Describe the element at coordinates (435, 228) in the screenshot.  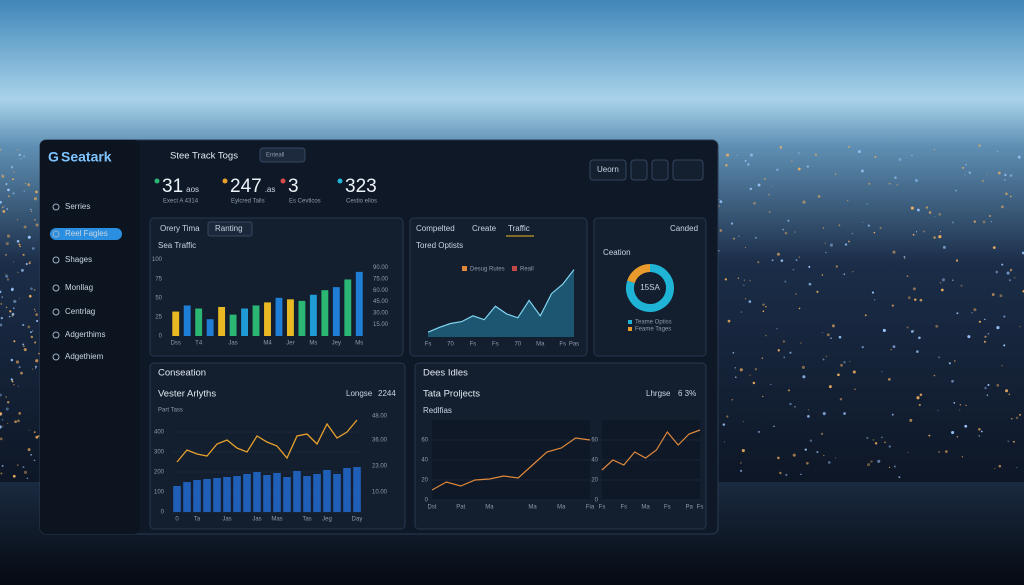
I see `tab-label: Compelted` at that location.